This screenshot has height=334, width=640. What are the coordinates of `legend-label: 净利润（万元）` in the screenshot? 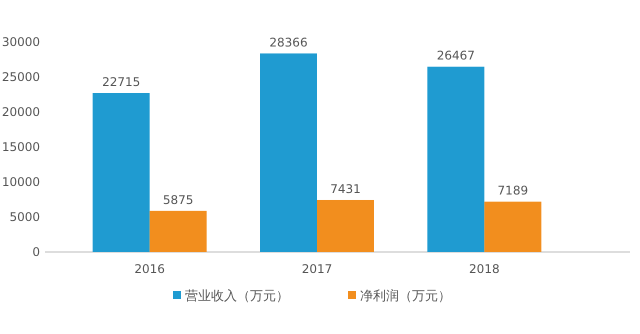 It's located at (405, 296).